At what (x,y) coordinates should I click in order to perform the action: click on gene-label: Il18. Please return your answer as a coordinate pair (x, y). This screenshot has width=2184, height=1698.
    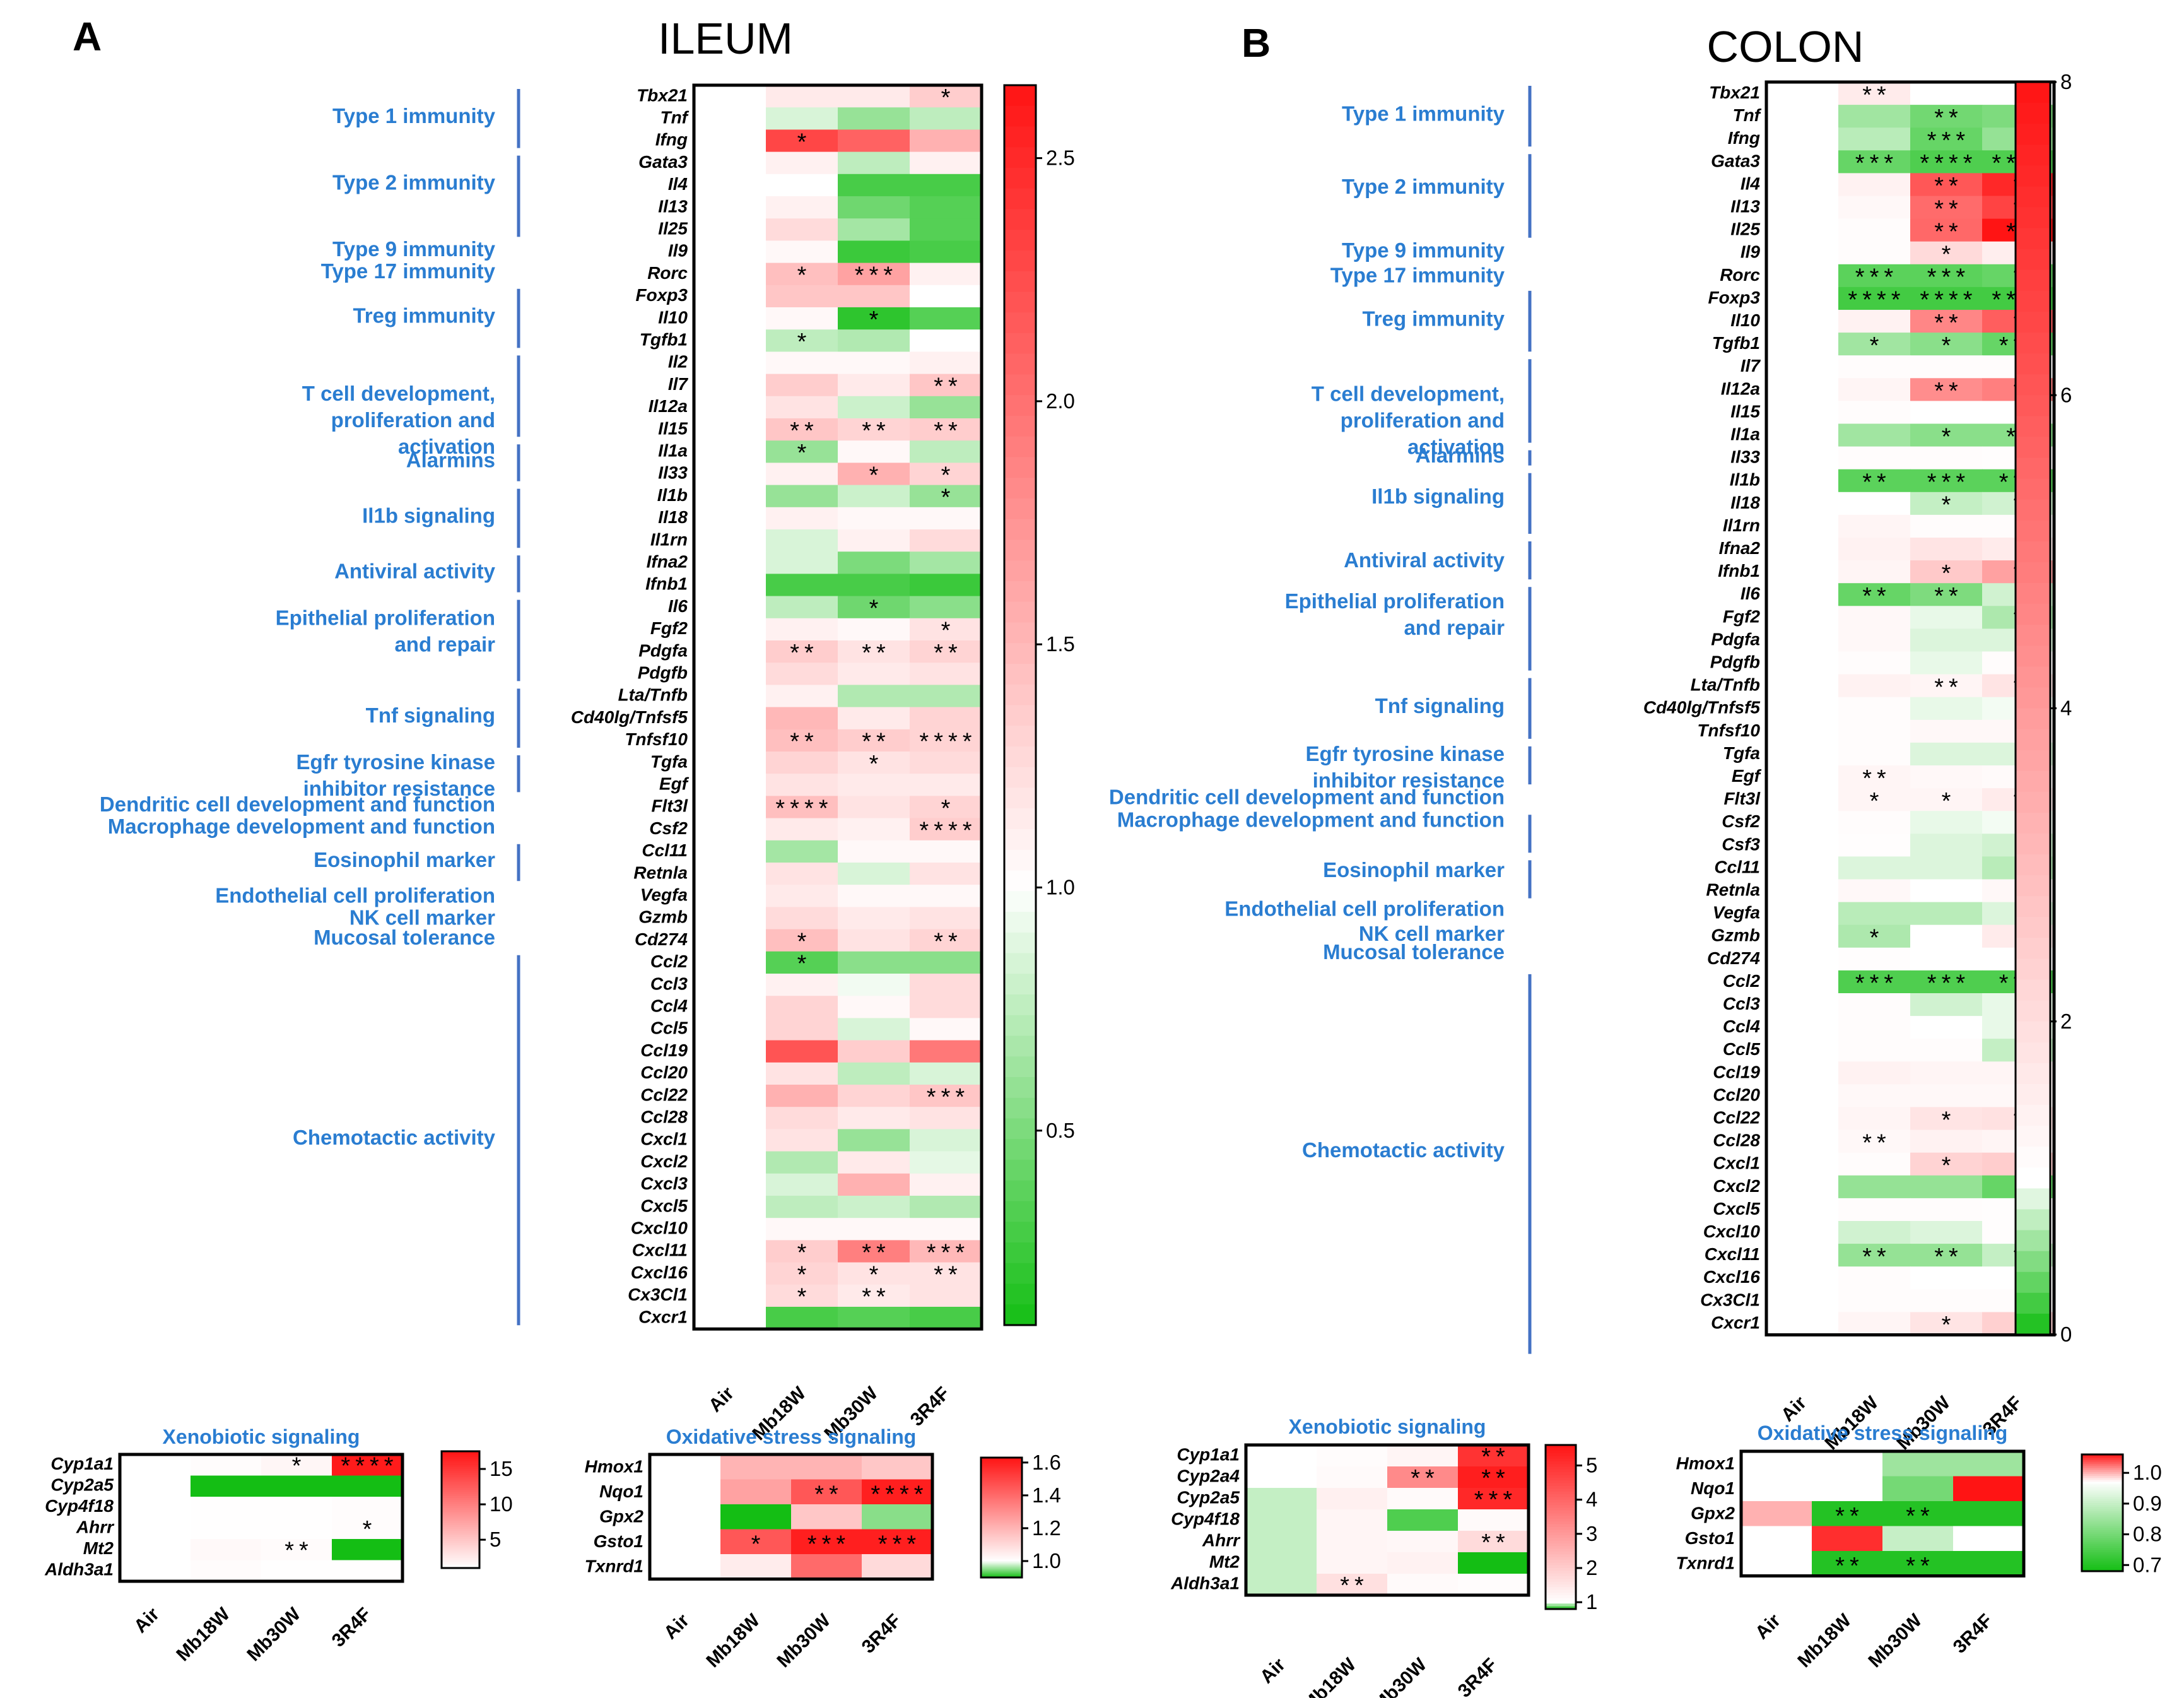
    Looking at the image, I should click on (1745, 502).